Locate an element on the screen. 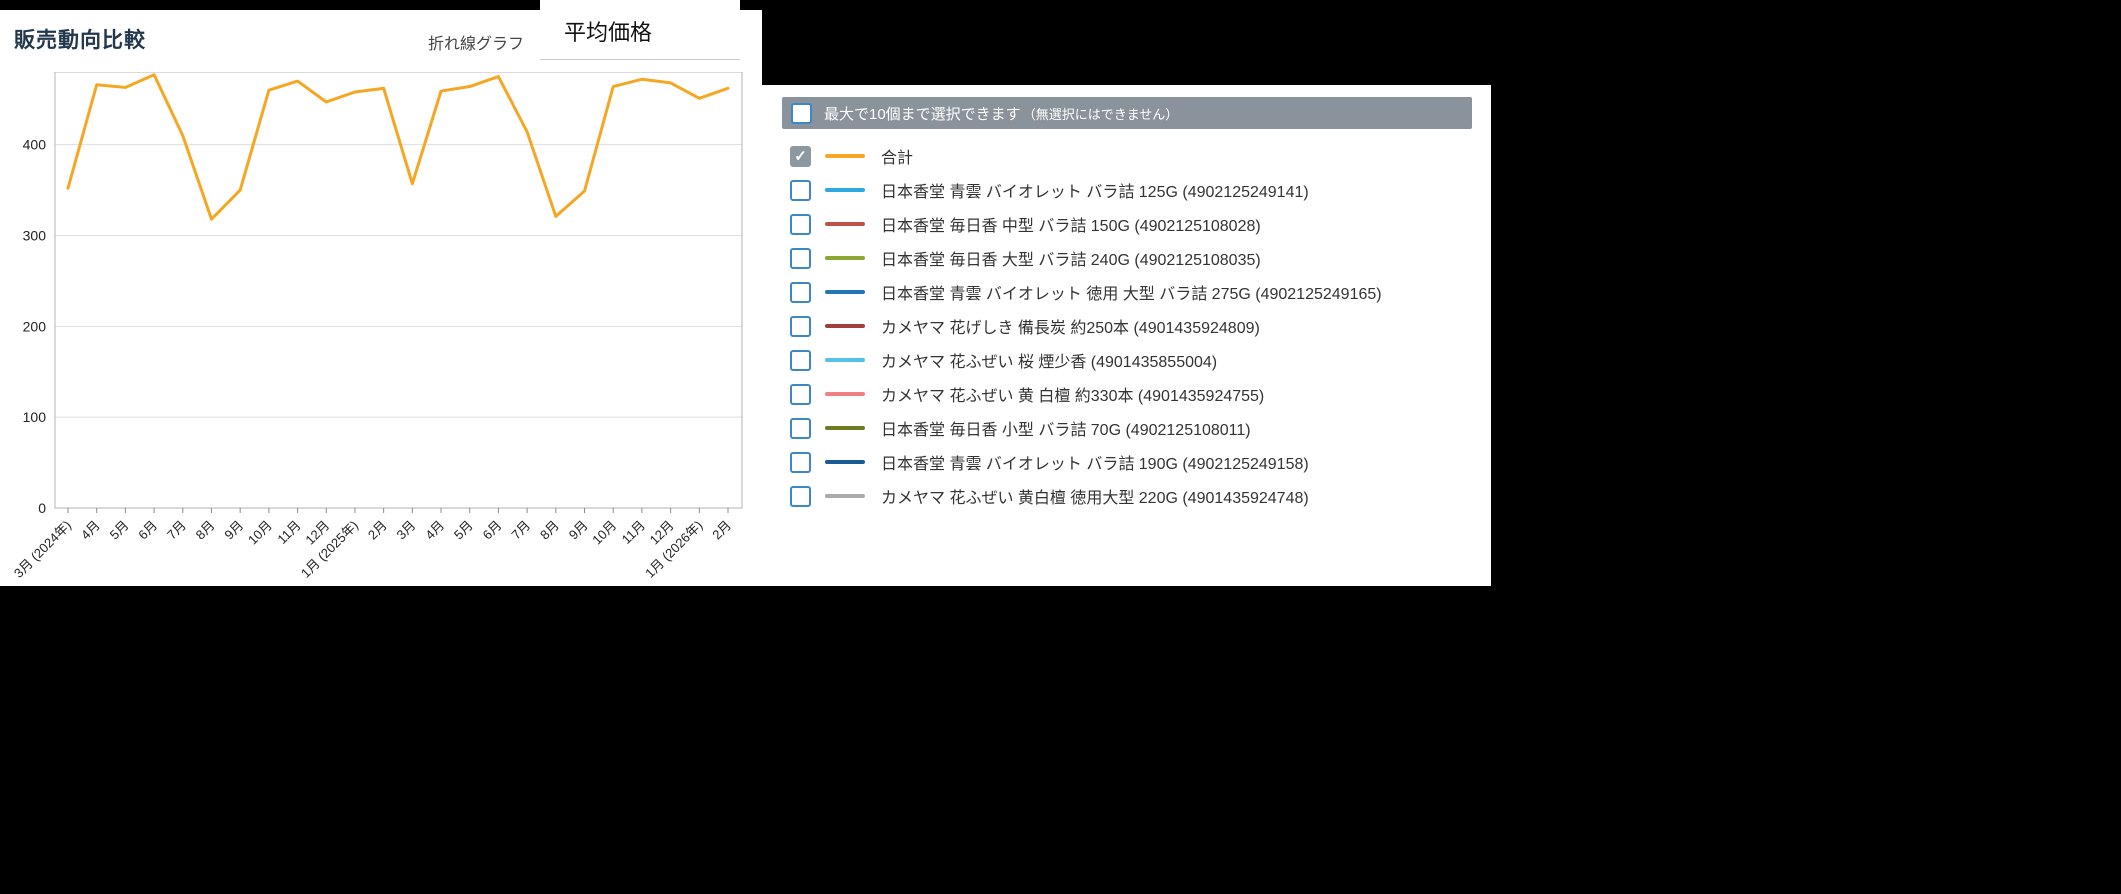 This screenshot has height=894, width=2121. legend-item: ✓ 日本香堂 毎日香 大型 バラ詰 240G (4902125108035) is located at coordinates (1126, 258).